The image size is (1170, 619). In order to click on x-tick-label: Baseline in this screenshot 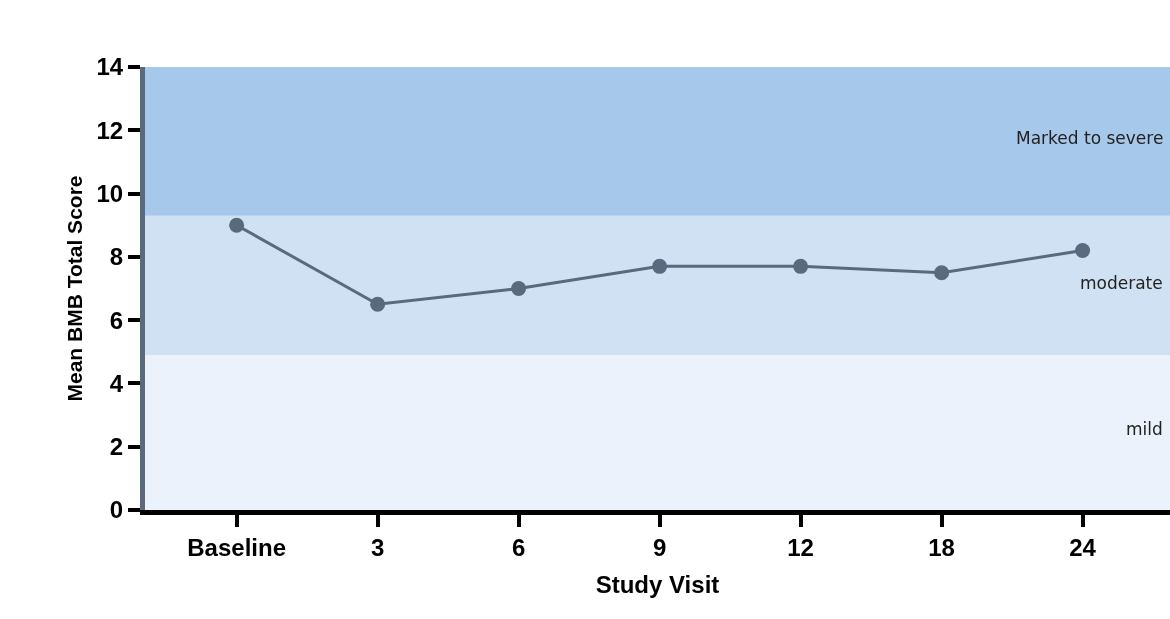, I will do `click(236, 547)`.